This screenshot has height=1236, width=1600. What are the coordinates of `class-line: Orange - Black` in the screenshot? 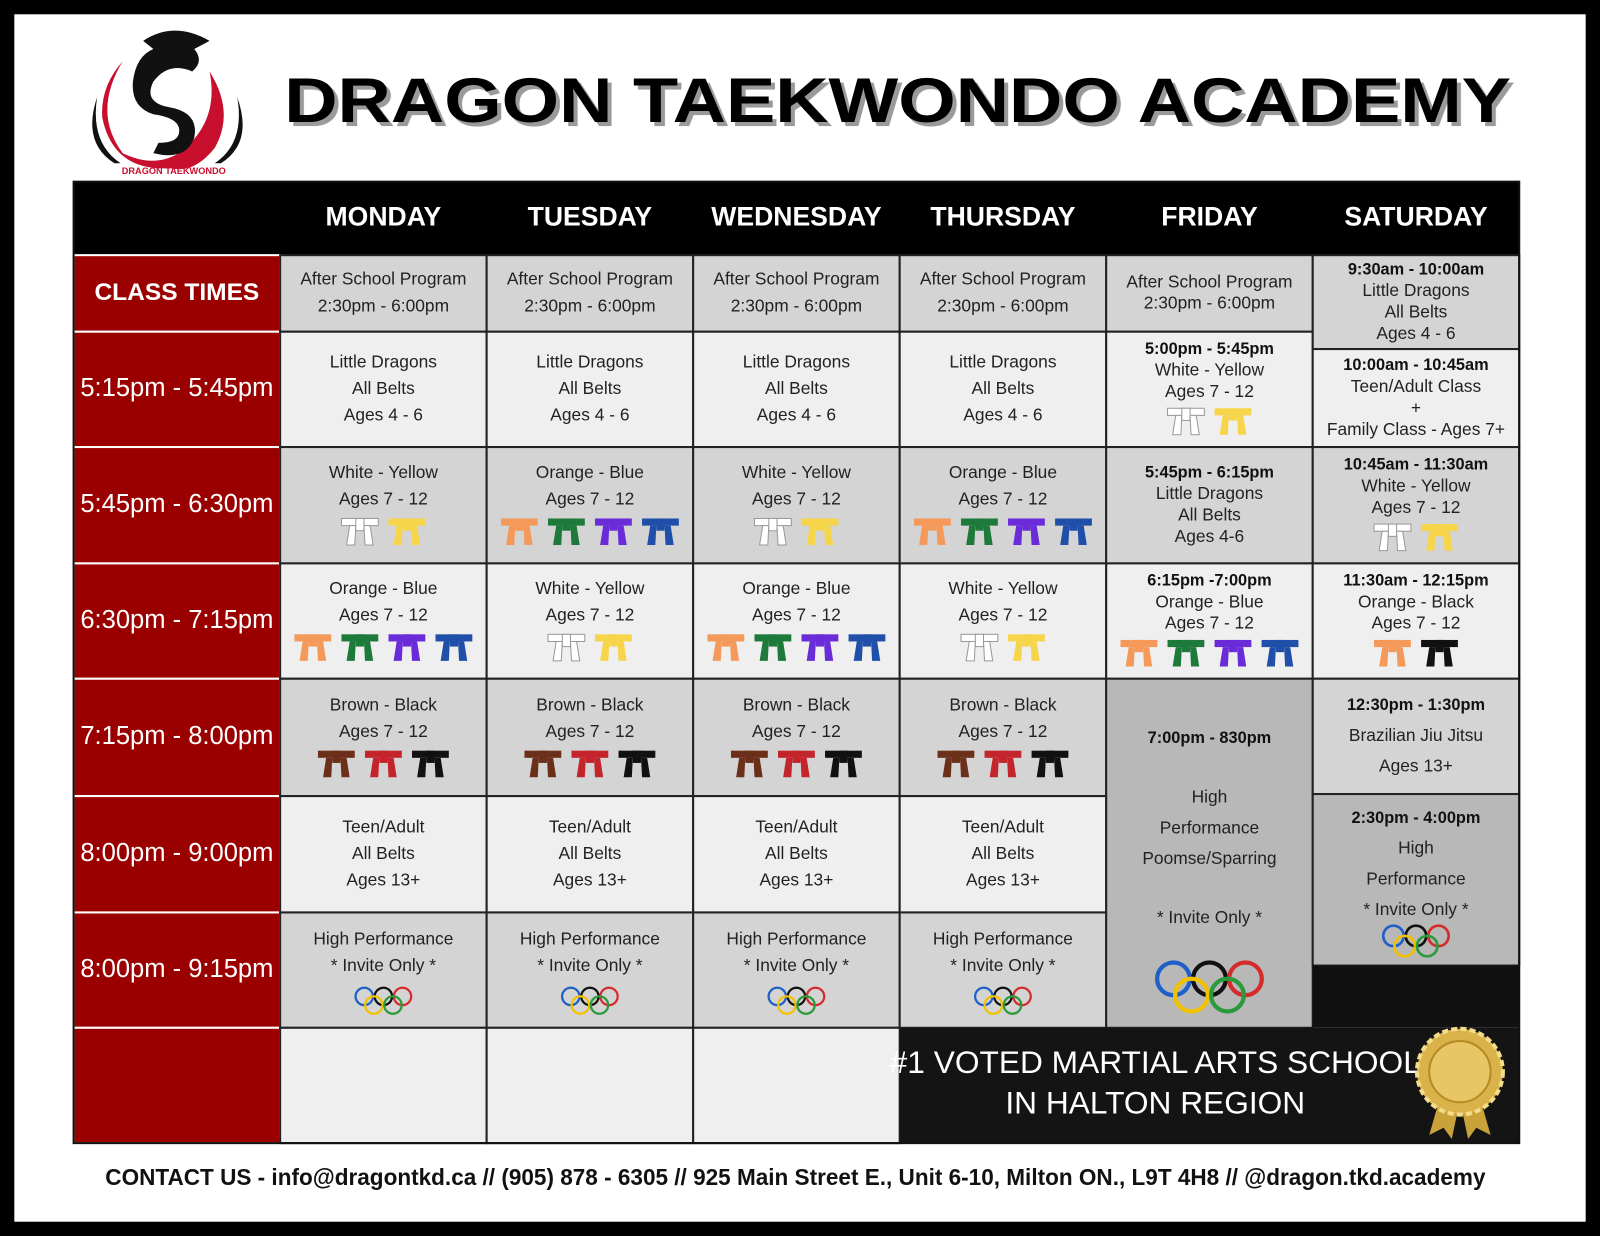 It's located at (1416, 601).